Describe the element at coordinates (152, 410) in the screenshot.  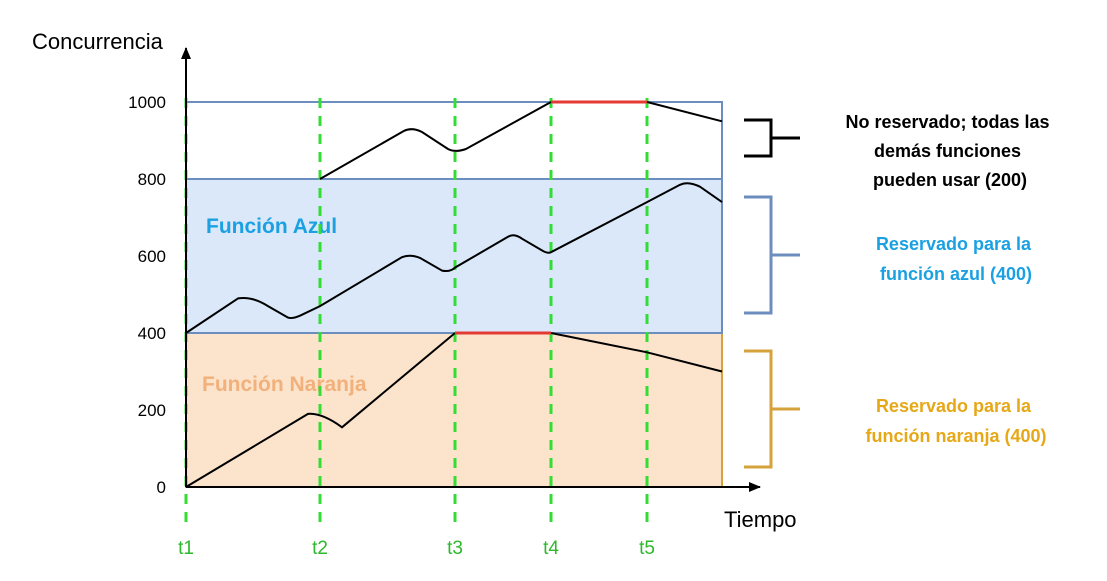
I see `y-tick-200: 200` at that location.